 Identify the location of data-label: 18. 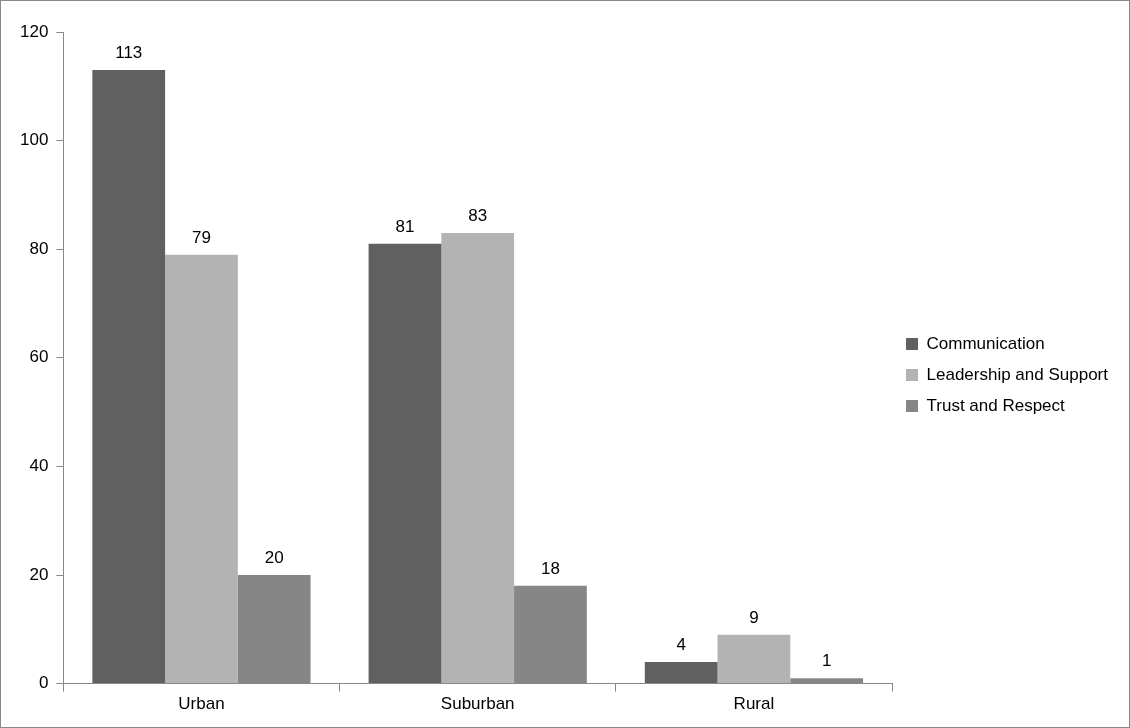
(550, 569).